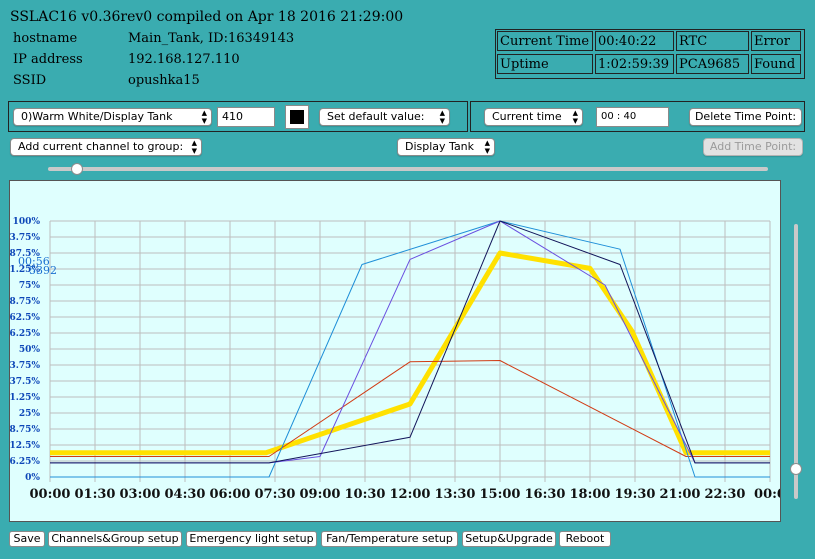 The height and width of the screenshot is (559, 815). Describe the element at coordinates (25, 254) in the screenshot. I see `y-tick-label: 87.5%` at that location.